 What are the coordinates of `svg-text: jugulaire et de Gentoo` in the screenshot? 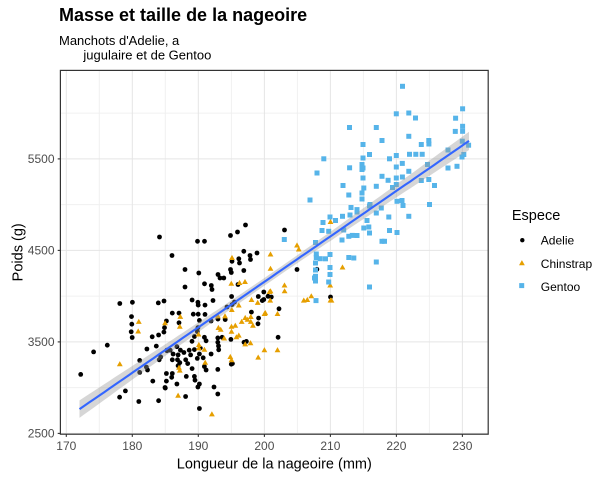 It's located at (146, 54).